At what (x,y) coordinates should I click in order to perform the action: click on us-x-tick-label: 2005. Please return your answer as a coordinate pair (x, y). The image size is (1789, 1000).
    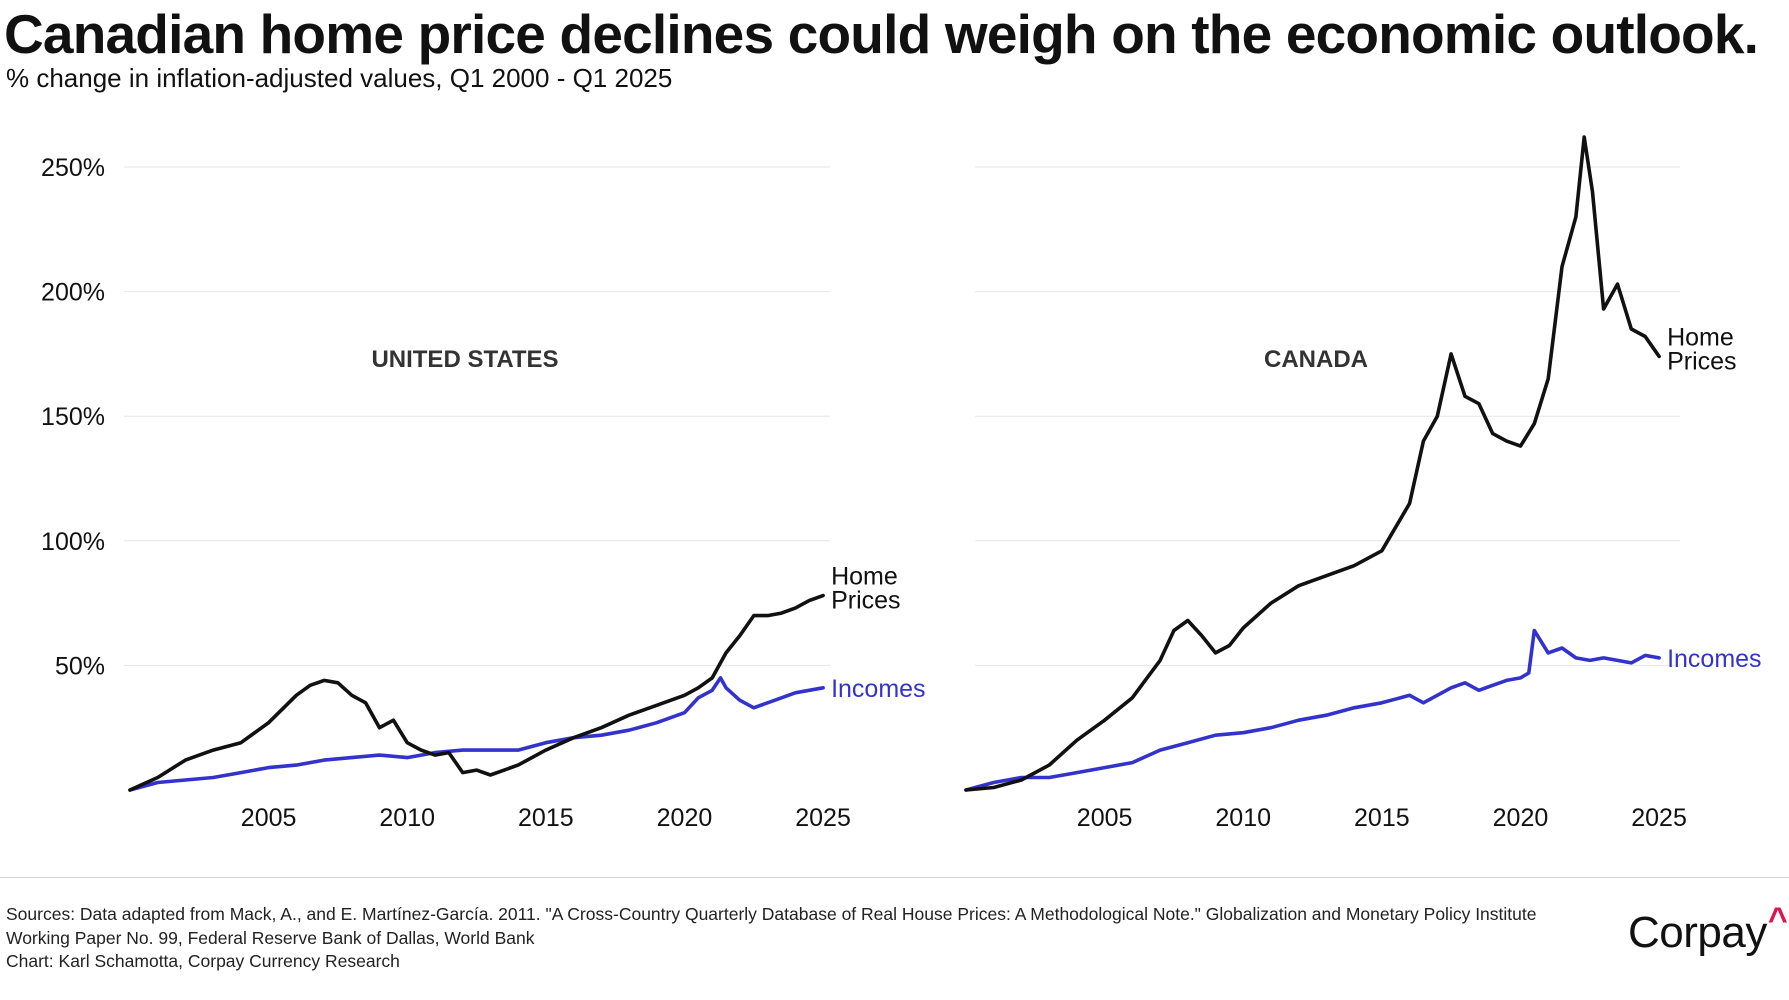
    Looking at the image, I should click on (269, 818).